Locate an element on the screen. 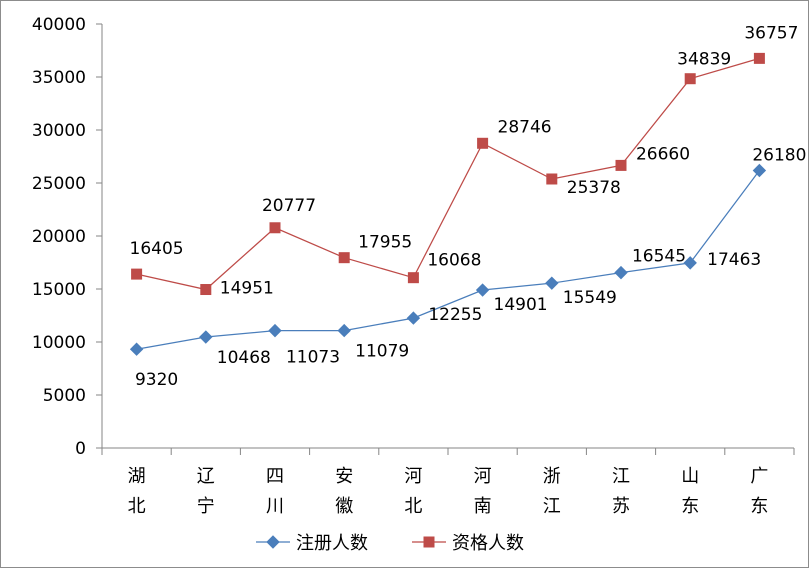 This screenshot has width=809, height=568. y-tick-label: 35000 is located at coordinates (59, 78).